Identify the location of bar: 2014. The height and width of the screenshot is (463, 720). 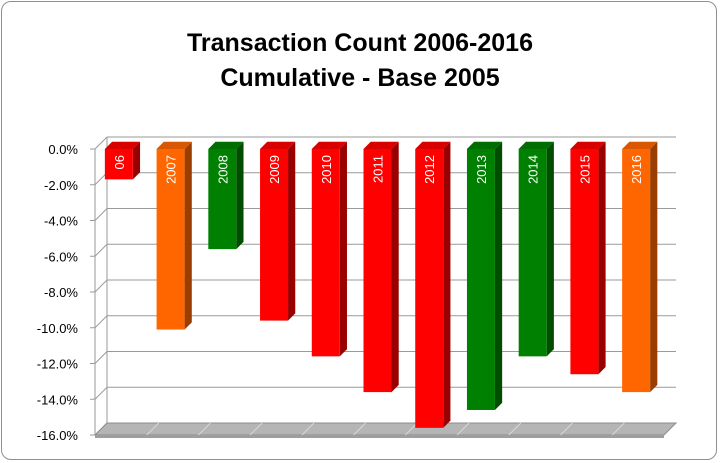
(536, 249).